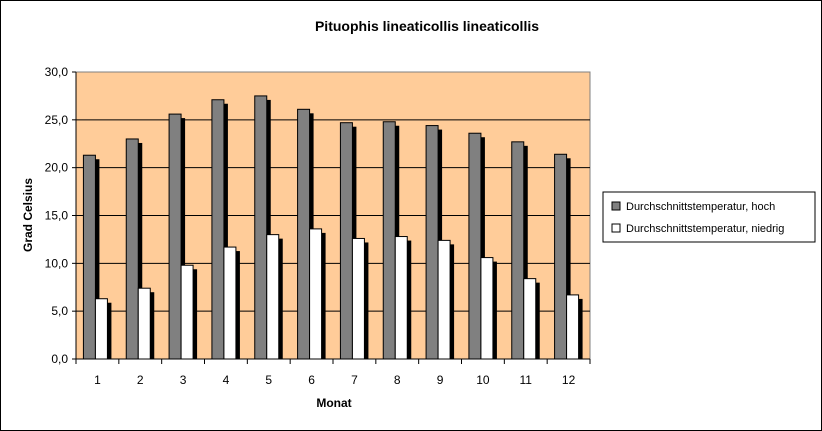 This screenshot has width=822, height=431. What do you see at coordinates (427, 26) in the screenshot?
I see `chart-title: Pituophis lineaticollis lineaticollis` at bounding box center [427, 26].